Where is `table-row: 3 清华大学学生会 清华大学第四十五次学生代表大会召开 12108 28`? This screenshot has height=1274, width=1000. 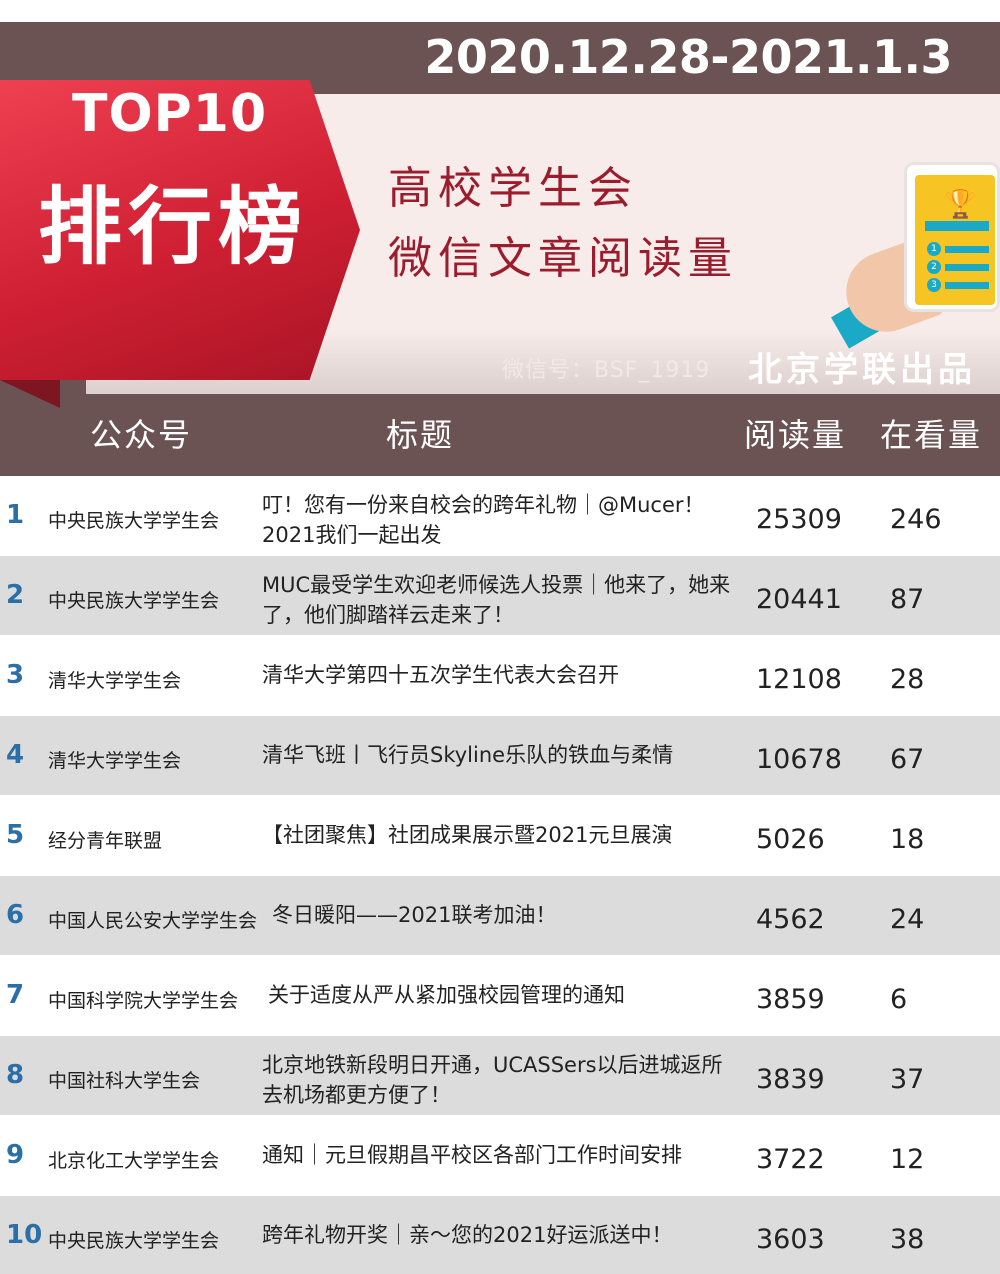
table-row: 3 清华大学学生会 清华大学第四十五次学生代表大会召开 12108 28 is located at coordinates (500, 675).